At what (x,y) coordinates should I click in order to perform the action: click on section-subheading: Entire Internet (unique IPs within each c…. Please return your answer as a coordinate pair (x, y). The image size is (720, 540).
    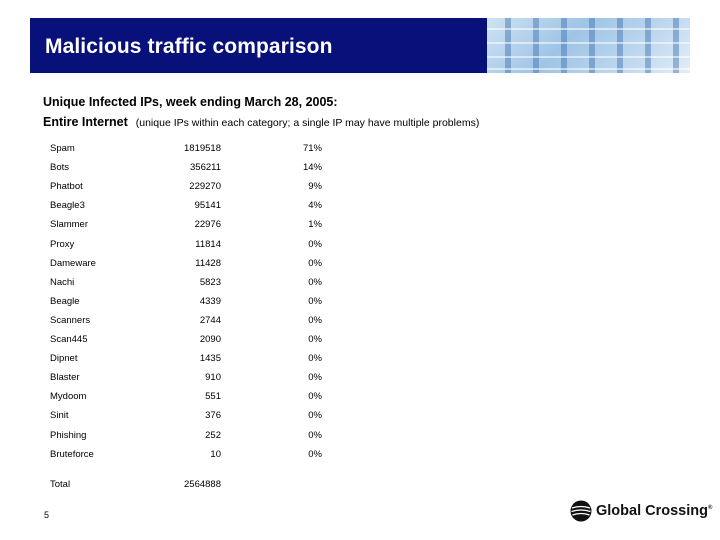
    Looking at the image, I should click on (261, 122).